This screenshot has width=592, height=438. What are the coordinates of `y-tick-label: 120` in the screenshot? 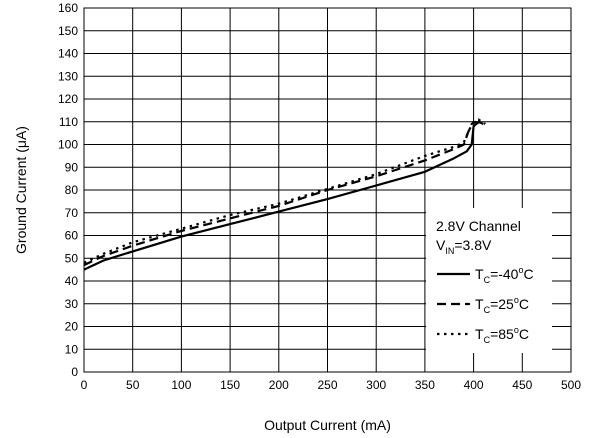 It's located at (68, 99).